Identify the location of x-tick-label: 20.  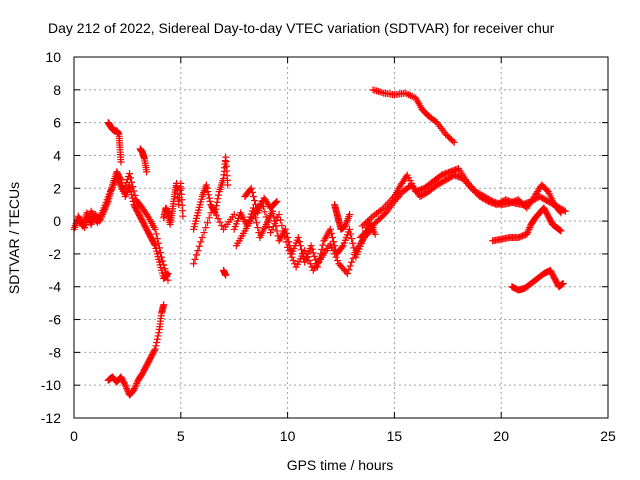
(501, 436).